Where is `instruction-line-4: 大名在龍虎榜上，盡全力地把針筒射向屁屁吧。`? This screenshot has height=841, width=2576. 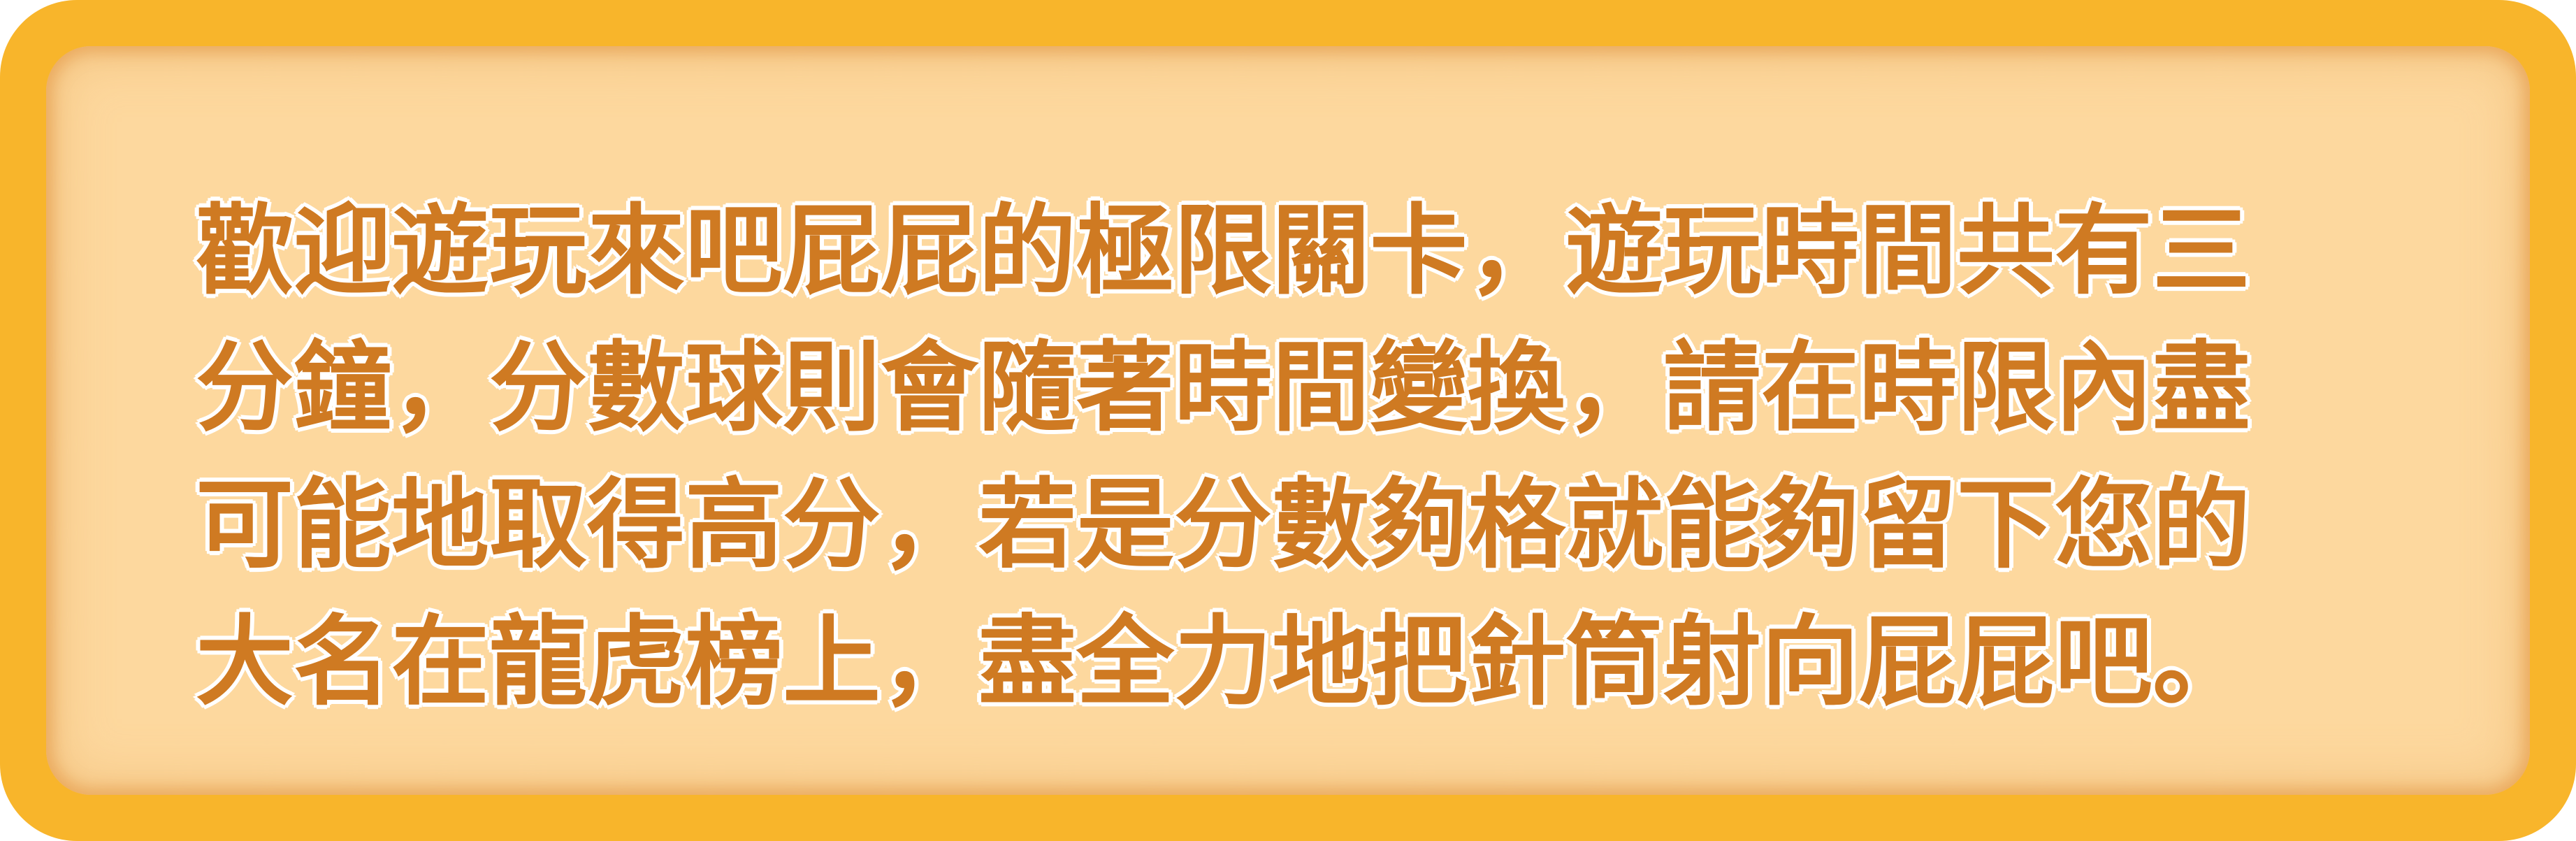 instruction-line-4: 大名在龍虎榜上，盡全力地把針筒射向屁屁吧。 is located at coordinates (1223, 662).